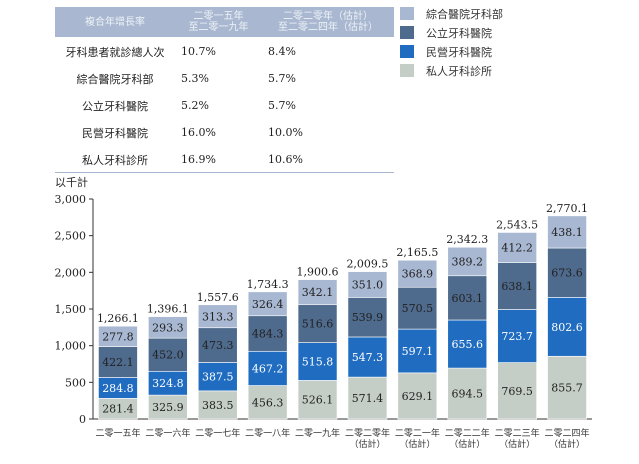 This screenshot has width=639, height=464. Describe the element at coordinates (71, 182) in the screenshot. I see `y-axis-label: 以千計` at that location.